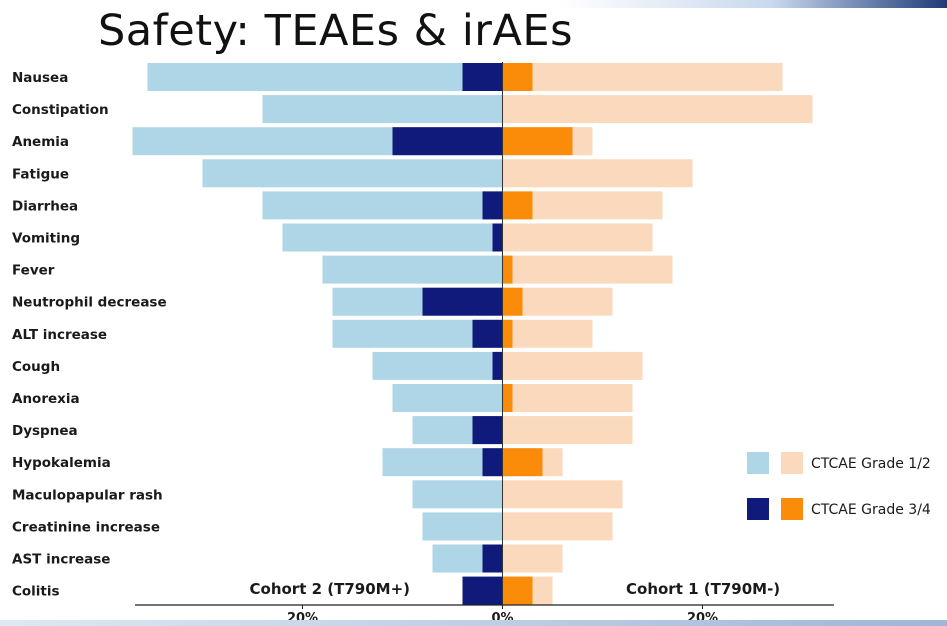 The height and width of the screenshot is (626, 947). Describe the element at coordinates (703, 589) in the screenshot. I see `cohort-1-label: Cohort 1 (T790M-)` at that location.